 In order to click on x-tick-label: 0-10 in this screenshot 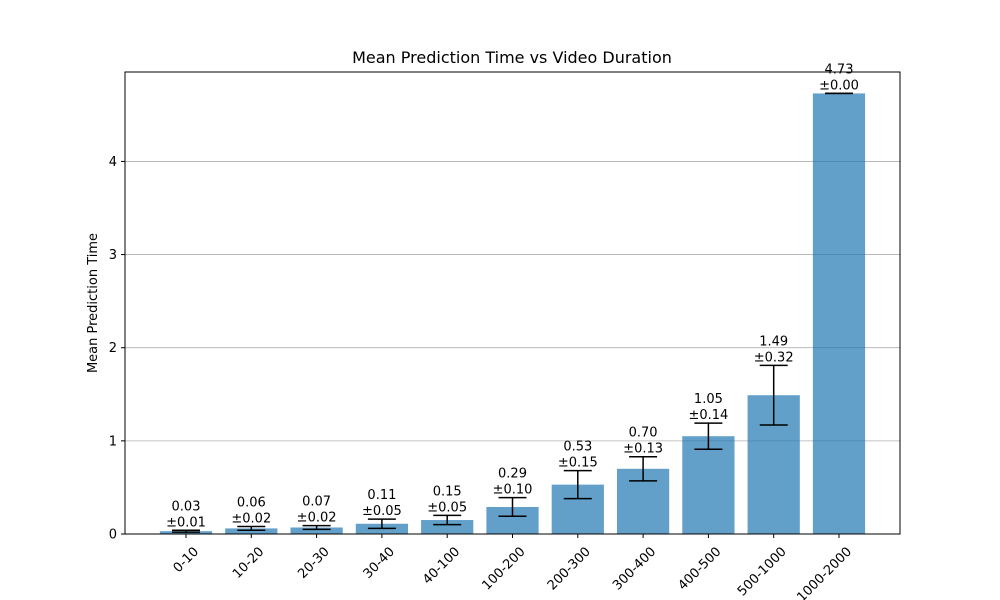, I will do `click(186, 559)`.